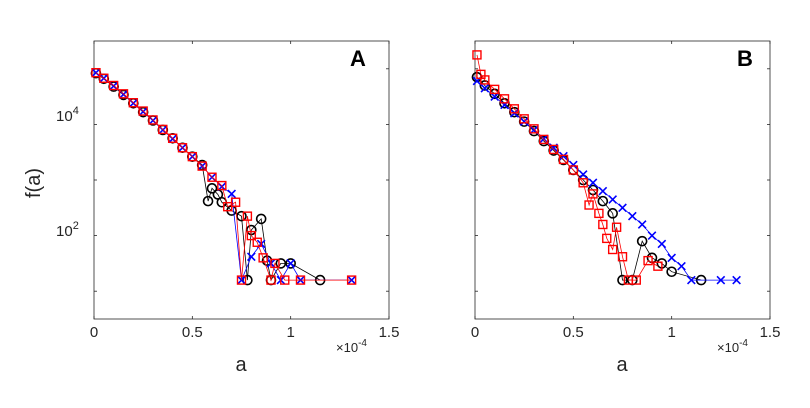  Describe the element at coordinates (67, 230) in the screenshot. I see `y-tick-label-1e2: 10²` at that location.